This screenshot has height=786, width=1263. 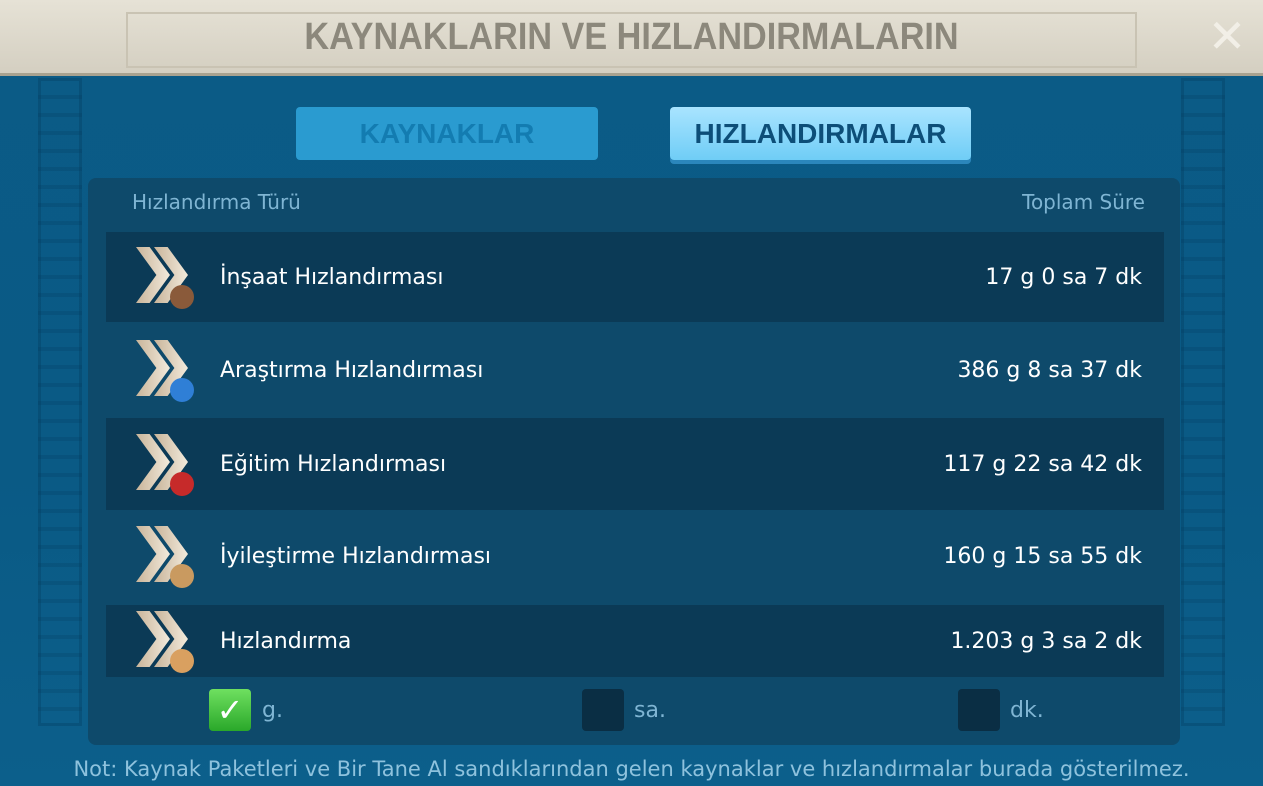 I want to click on speedup-type-label: Eğitim Hızlandırması, so click(x=333, y=464).